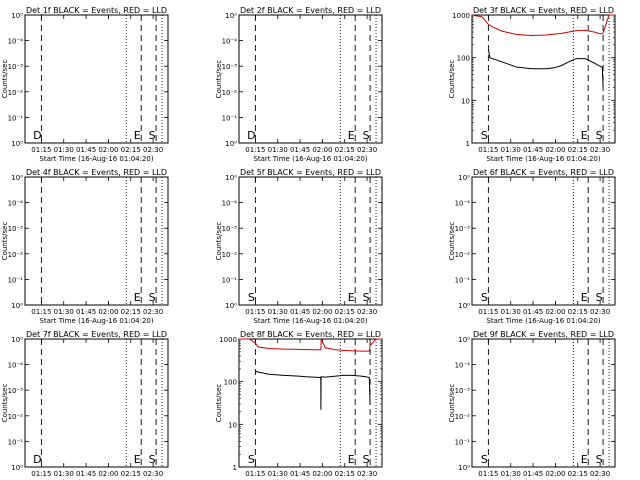 This screenshot has height=480, width=640. Describe the element at coordinates (465, 101) in the screenshot. I see `y-tick-label: 10` at that location.